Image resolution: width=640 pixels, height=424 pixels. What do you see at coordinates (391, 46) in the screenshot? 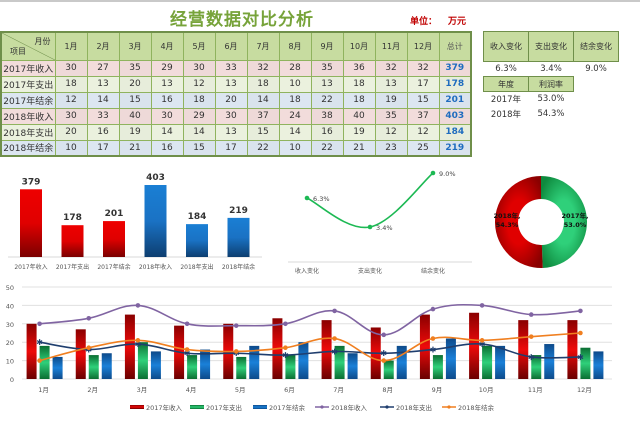
I see `column-header: 11月` at bounding box center [391, 46].